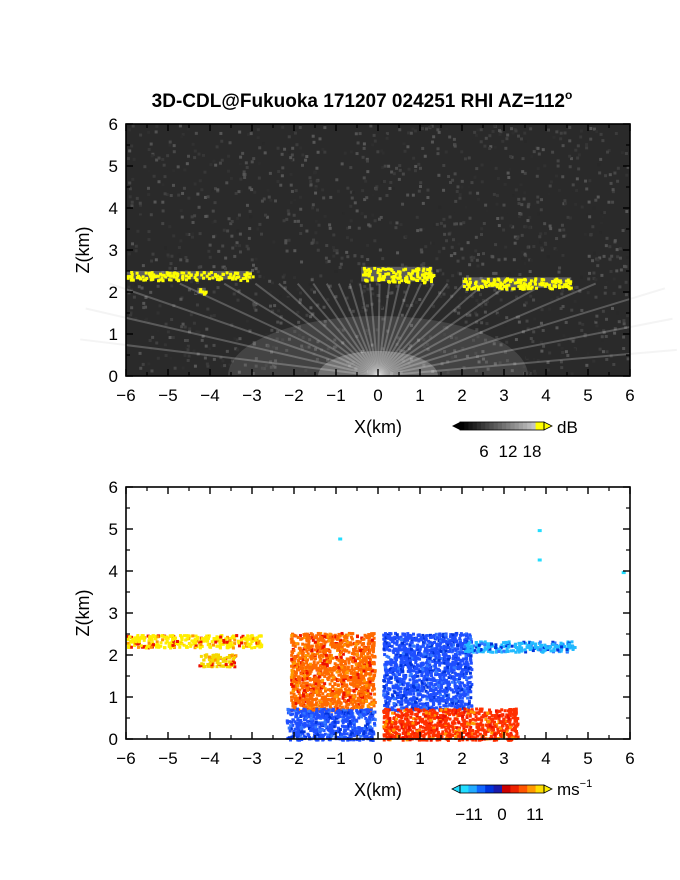 This screenshot has height=880, width=680. Describe the element at coordinates (392, 277) in the screenshot. I see `cloud-center-pixel` at that location.